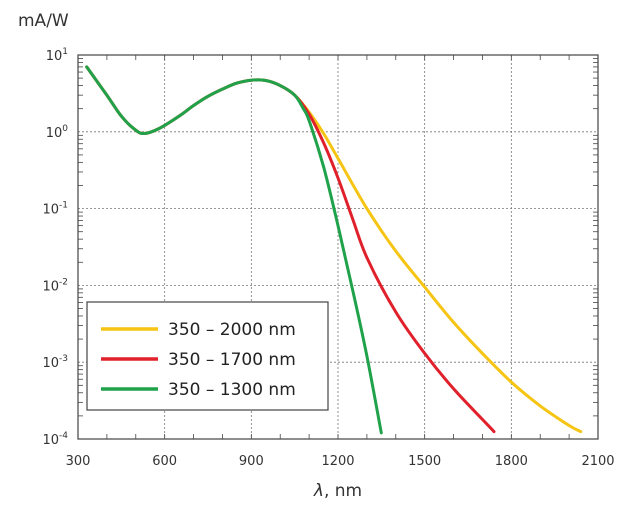 The height and width of the screenshot is (509, 634). I want to click on y-tick-label: 10⁰, so click(57, 132).